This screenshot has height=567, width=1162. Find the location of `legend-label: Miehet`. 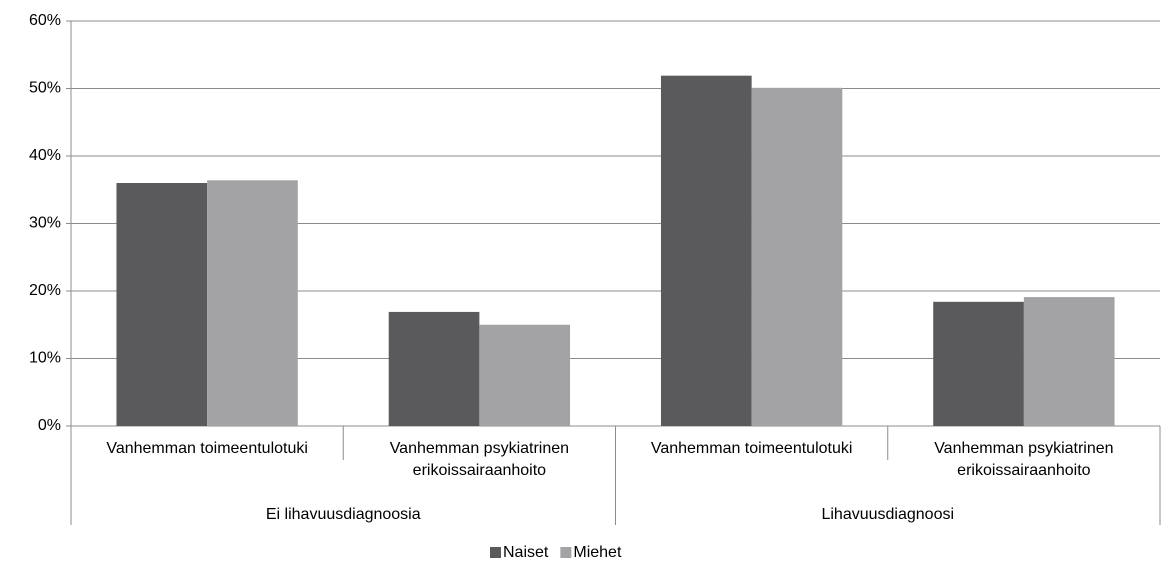

legend-label: Miehet is located at coordinates (597, 552).